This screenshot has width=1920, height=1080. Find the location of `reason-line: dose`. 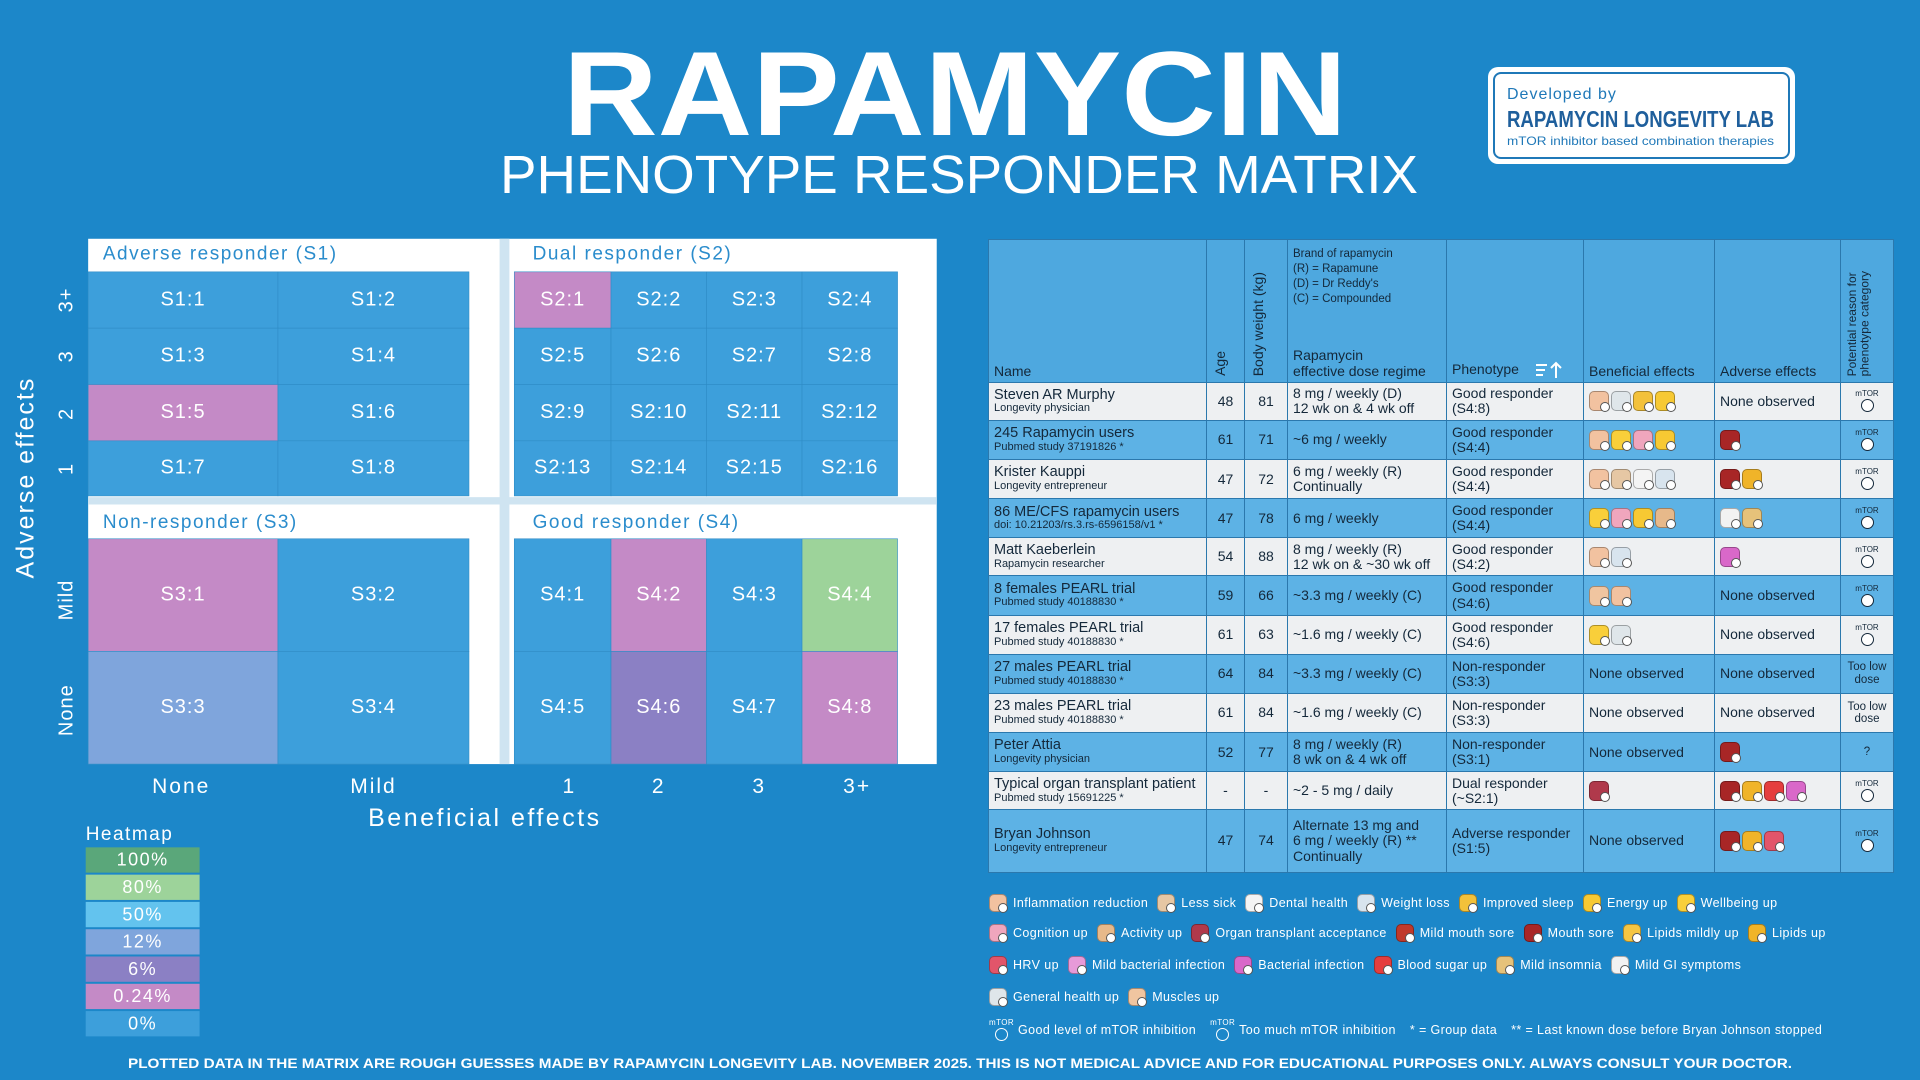

reason-line: dose is located at coordinates (1867, 719).